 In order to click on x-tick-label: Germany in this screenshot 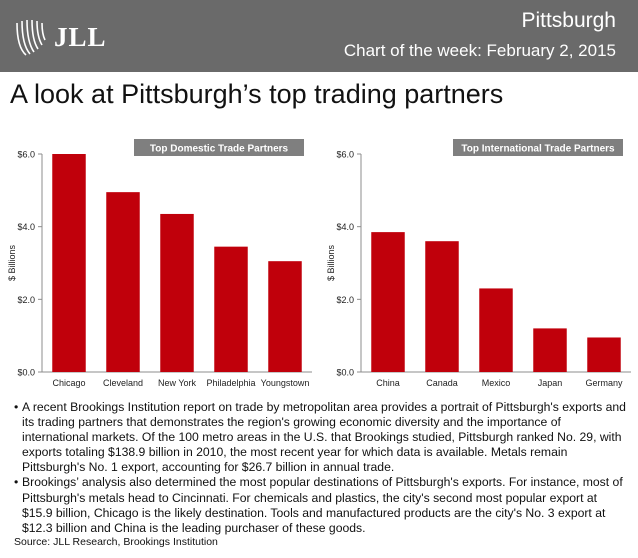, I will do `click(604, 383)`.